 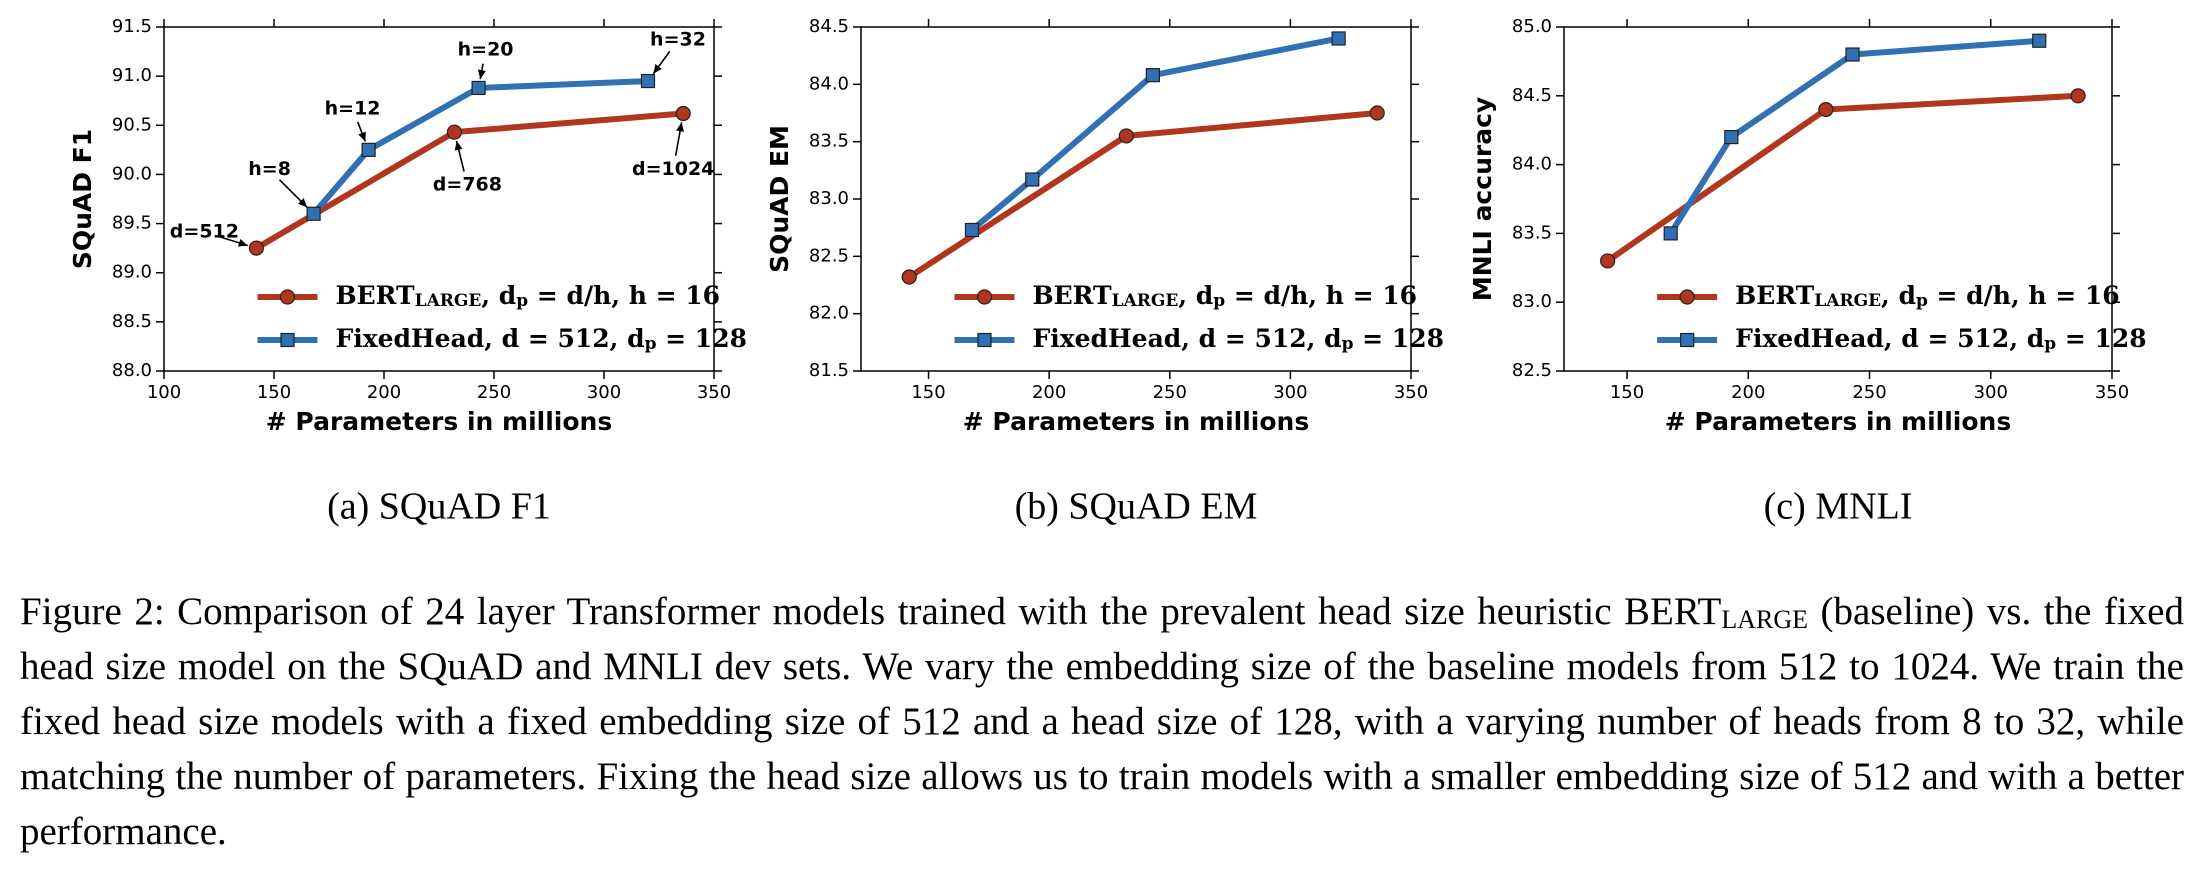 What do you see at coordinates (1532, 164) in the screenshot?
I see `y-tick-label: 84.0` at bounding box center [1532, 164].